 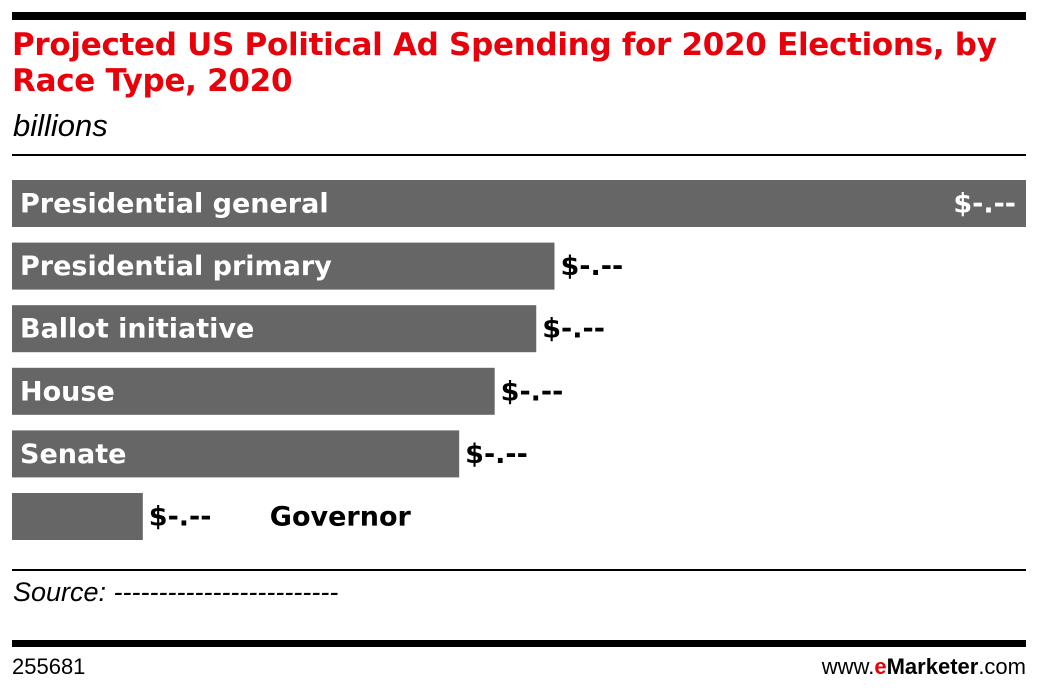 I want to click on brand-name: Marketer, so click(x=932, y=666).